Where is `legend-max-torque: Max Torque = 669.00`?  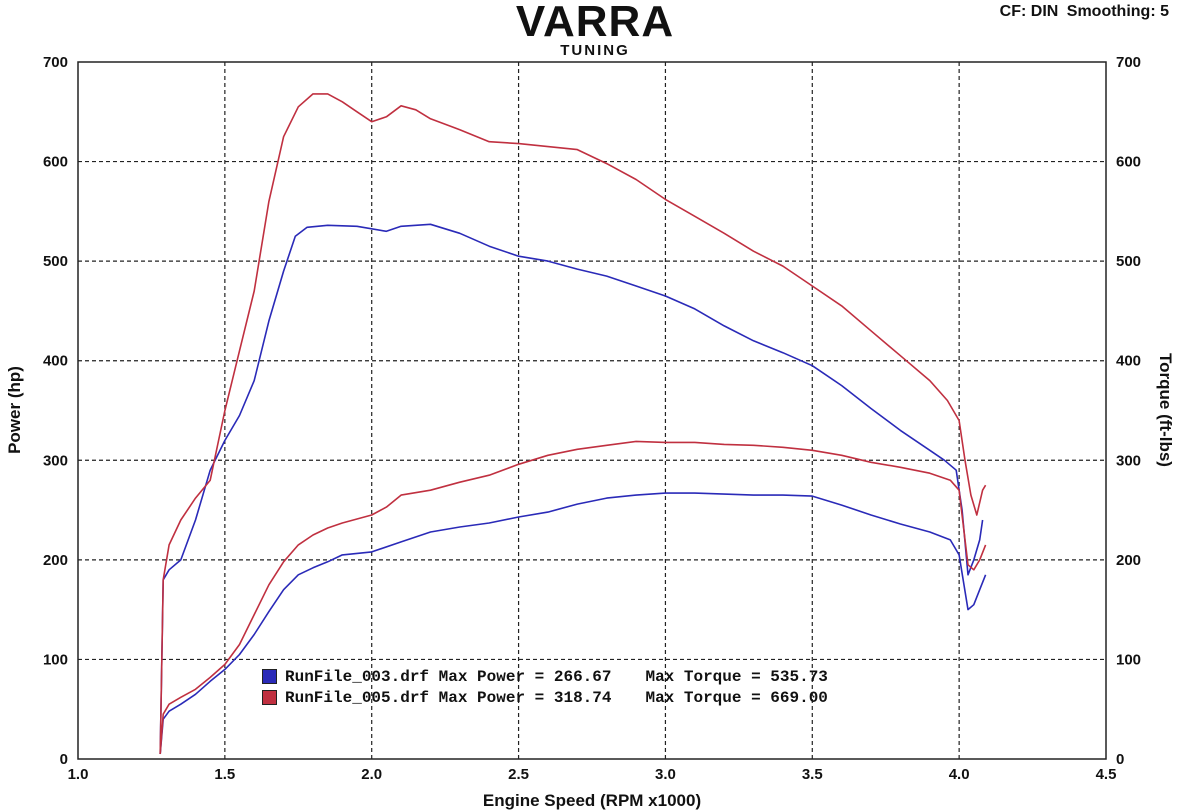
legend-max-torque: Max Torque = 669.00 is located at coordinates (736, 697).